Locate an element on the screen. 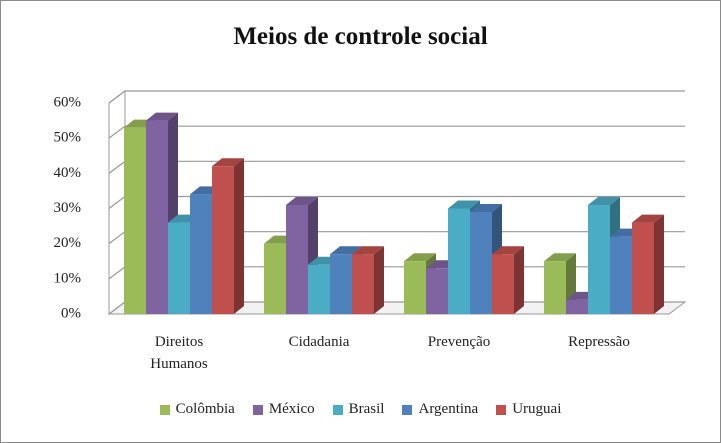 The width and height of the screenshot is (721, 443). legend-label: Uruguai is located at coordinates (537, 409).